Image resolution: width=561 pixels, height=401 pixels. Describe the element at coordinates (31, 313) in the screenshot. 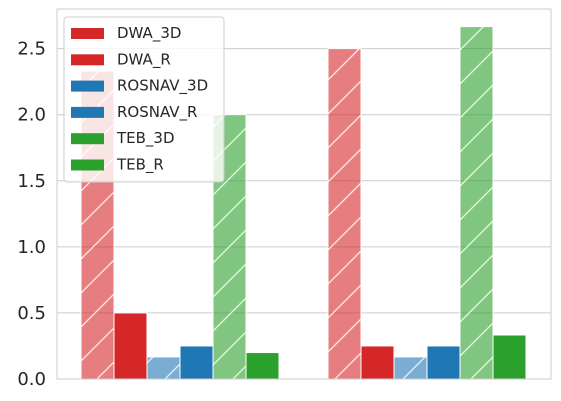

I see `y-tick-label: 0.5` at that location.